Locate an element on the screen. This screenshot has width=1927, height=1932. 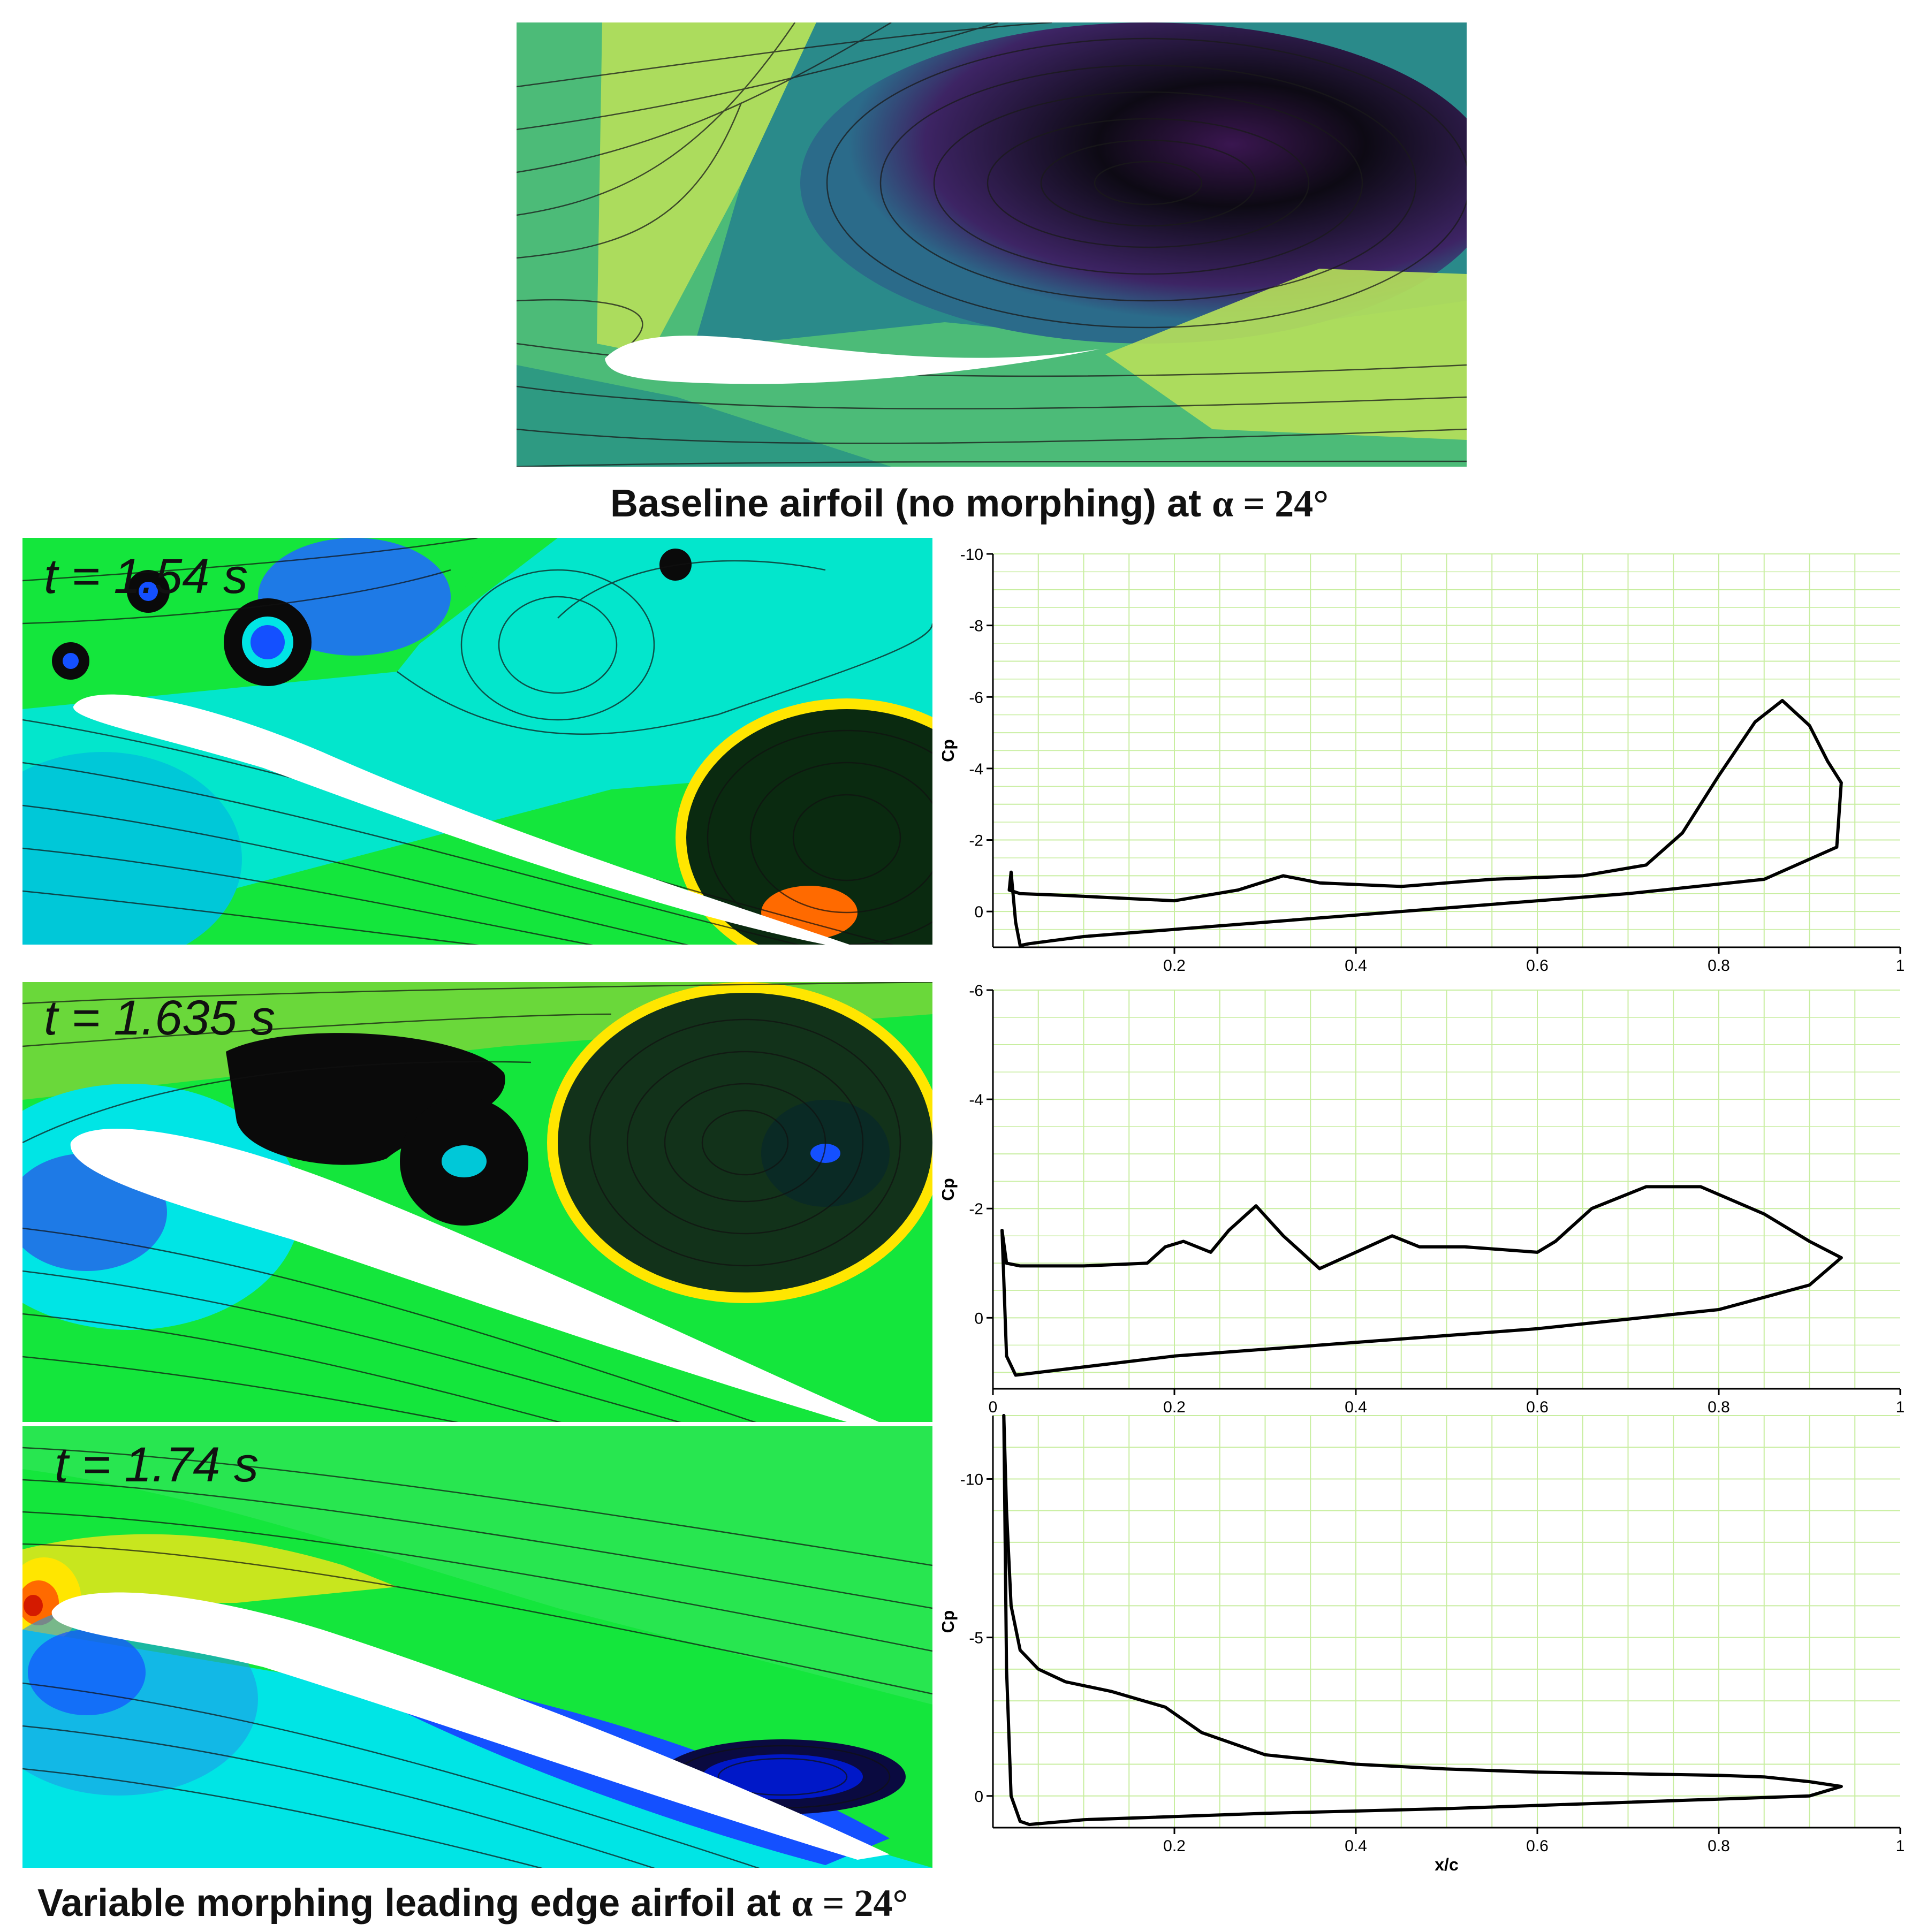
flow-snapshot-2-svg is located at coordinates (477, 1202).